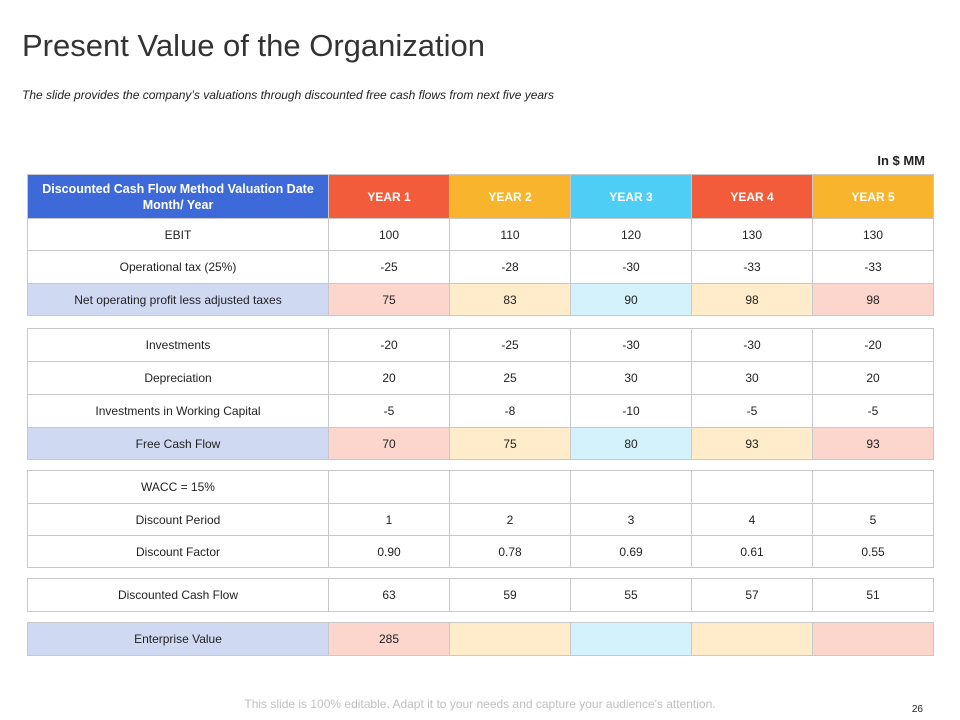 This screenshot has height=720, width=960. Describe the element at coordinates (510, 345) in the screenshot. I see `cell-year-2: -25` at that location.